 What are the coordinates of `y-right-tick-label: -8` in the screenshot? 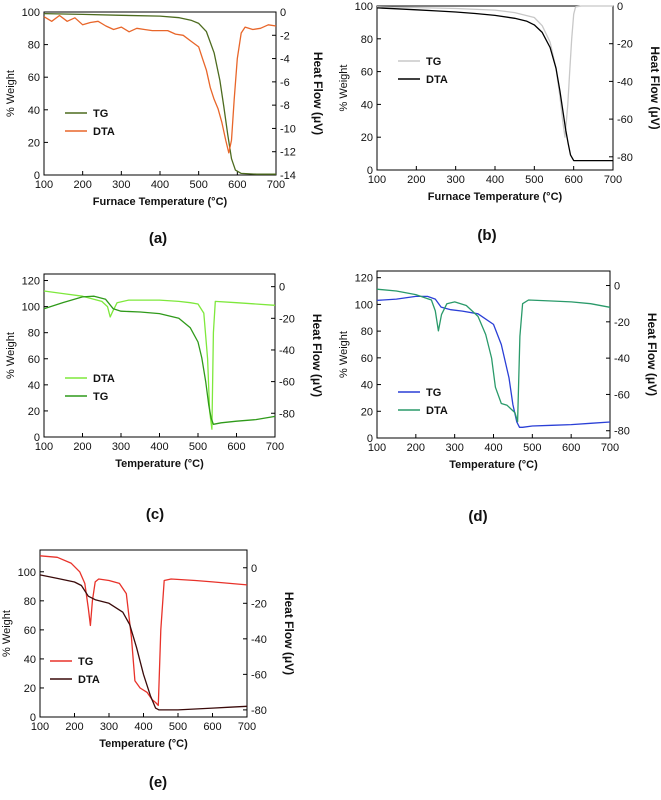 It's located at (285, 106).